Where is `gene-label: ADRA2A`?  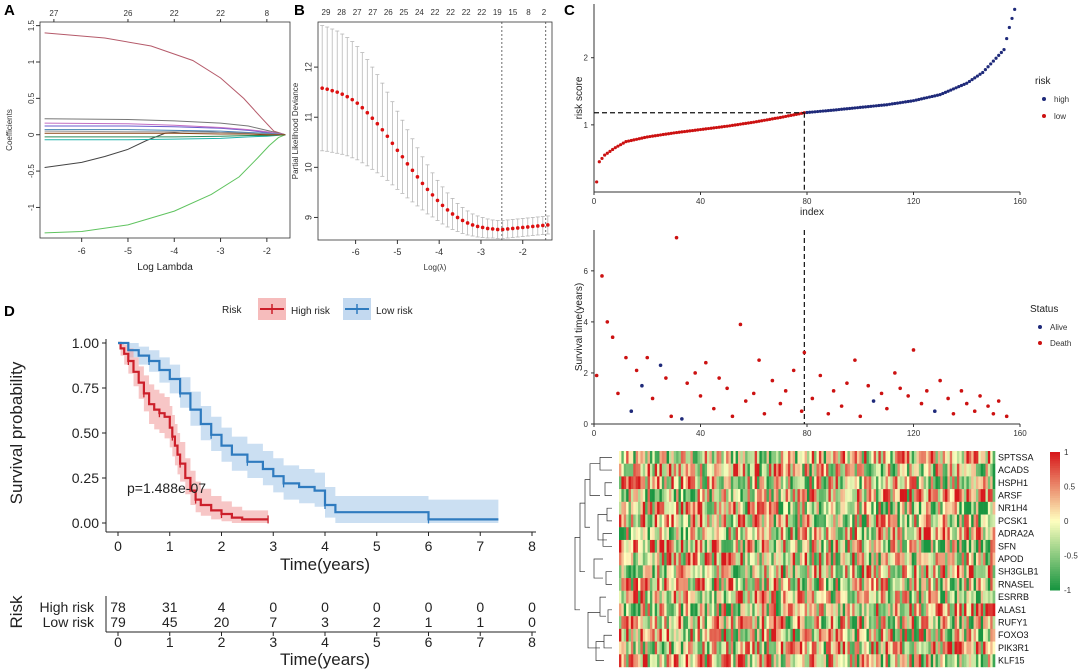 gene-label: ADRA2A is located at coordinates (1016, 534).